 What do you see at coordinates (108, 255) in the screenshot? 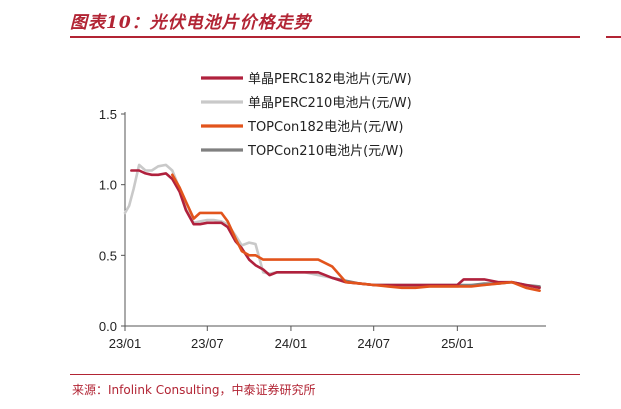
I see `y-tick-label: 0.5` at bounding box center [108, 255].